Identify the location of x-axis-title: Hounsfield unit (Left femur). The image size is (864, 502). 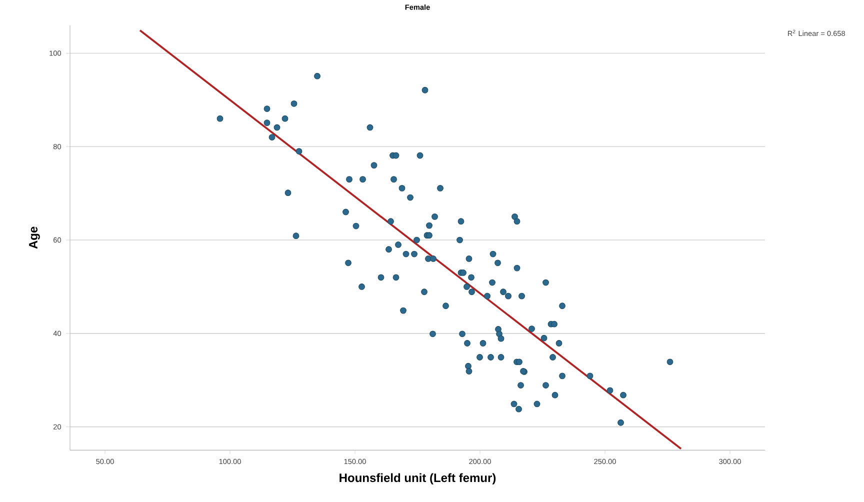
(418, 478).